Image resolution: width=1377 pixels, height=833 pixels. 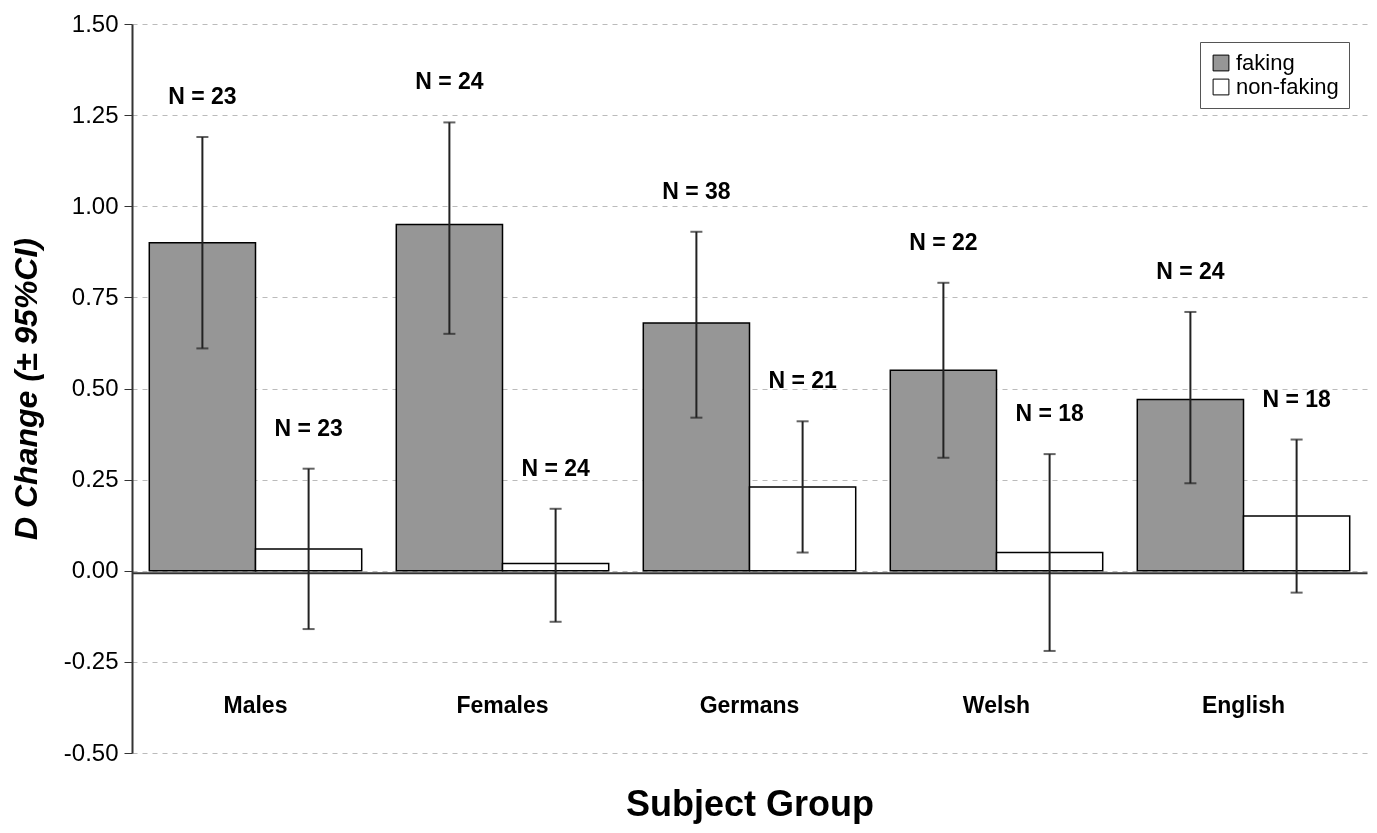 What do you see at coordinates (95, 114) in the screenshot?
I see `y-tick-label: 1.25` at bounding box center [95, 114].